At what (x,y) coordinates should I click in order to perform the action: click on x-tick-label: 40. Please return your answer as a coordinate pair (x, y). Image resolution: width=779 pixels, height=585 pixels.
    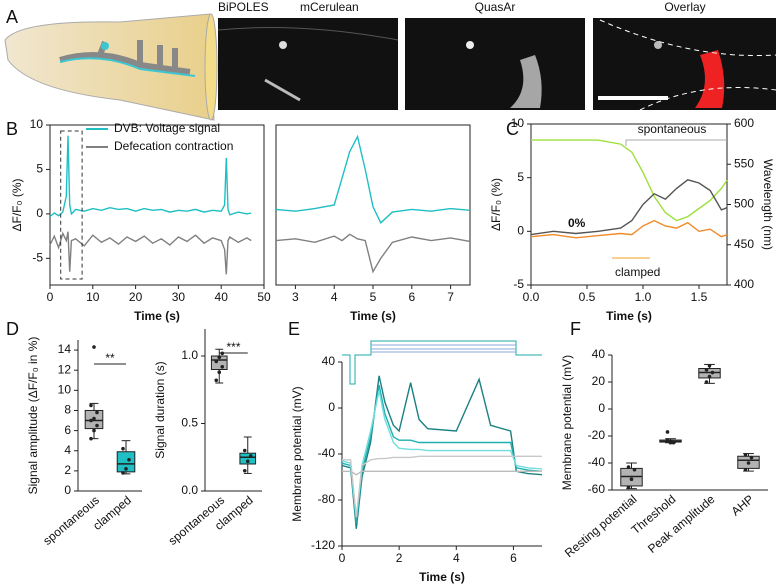
    Looking at the image, I should click on (222, 297).